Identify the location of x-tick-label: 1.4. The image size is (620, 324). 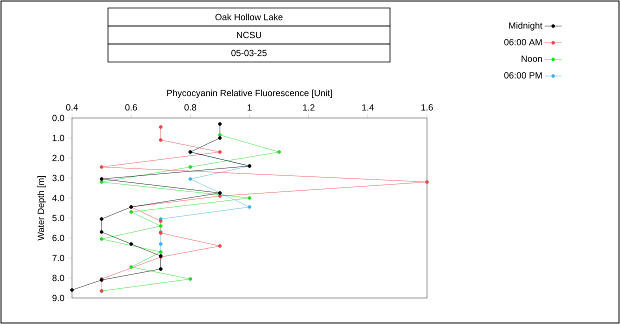
(368, 107).